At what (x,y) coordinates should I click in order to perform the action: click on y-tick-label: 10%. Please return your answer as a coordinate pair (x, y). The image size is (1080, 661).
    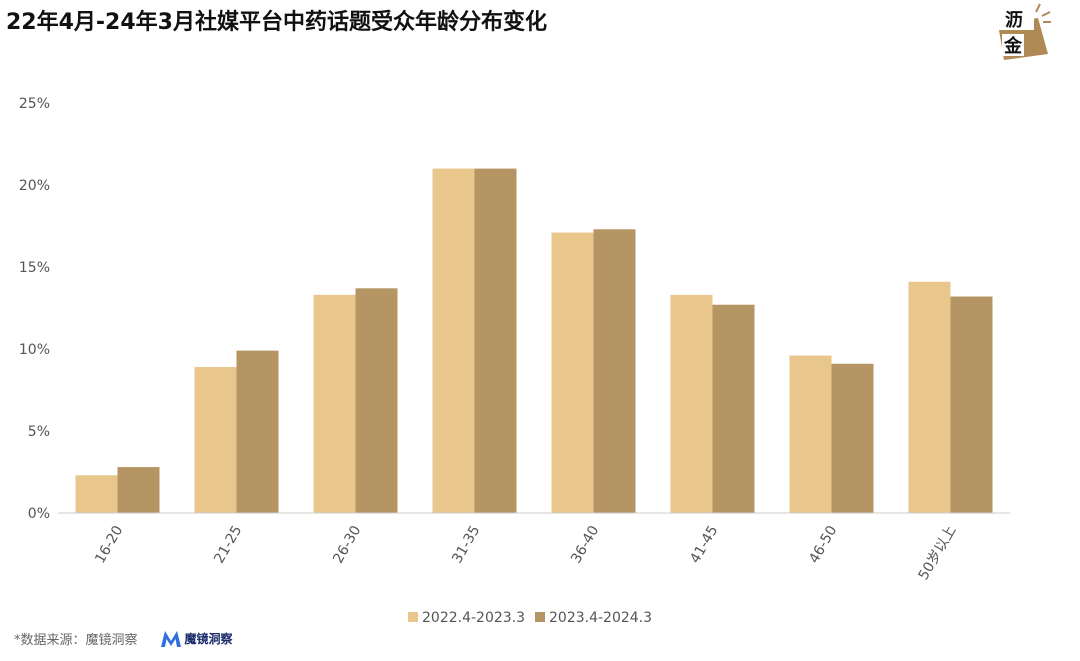
    Looking at the image, I should click on (34, 350).